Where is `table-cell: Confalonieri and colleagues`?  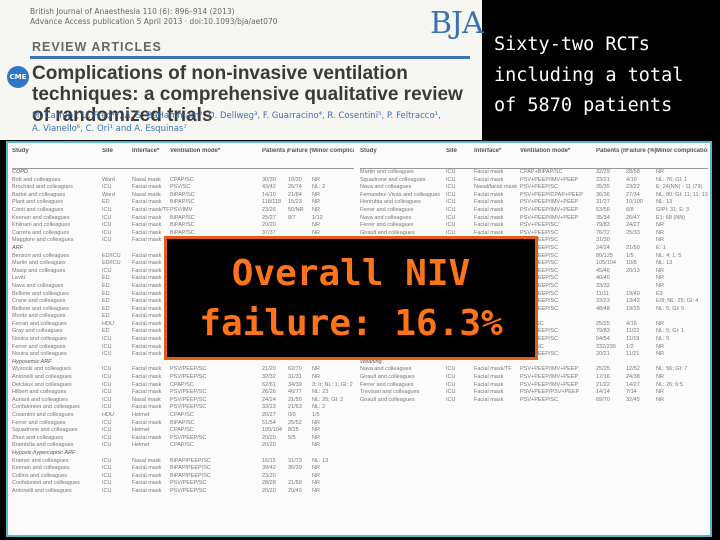 table-cell: Confalonieri and colleagues is located at coordinates (46, 407).